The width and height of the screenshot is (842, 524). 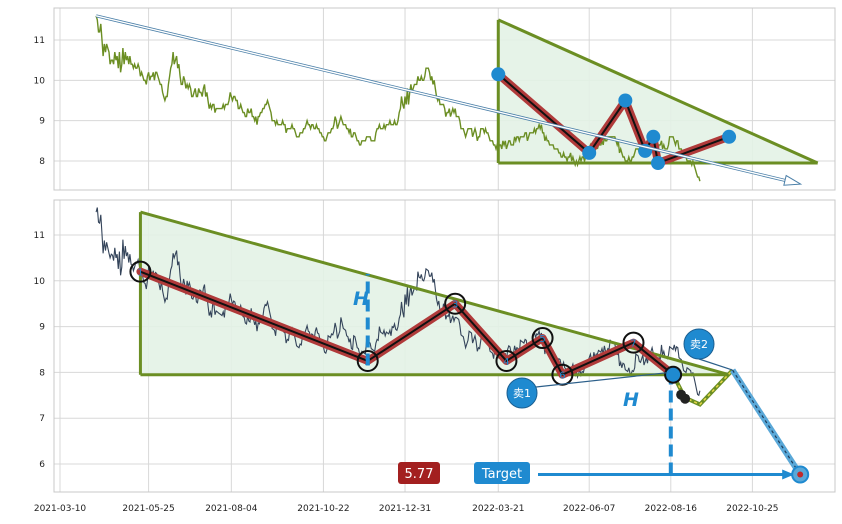 What do you see at coordinates (405, 509) in the screenshot?
I see `xtick-label: 2021-12-31` at bounding box center [405, 509].